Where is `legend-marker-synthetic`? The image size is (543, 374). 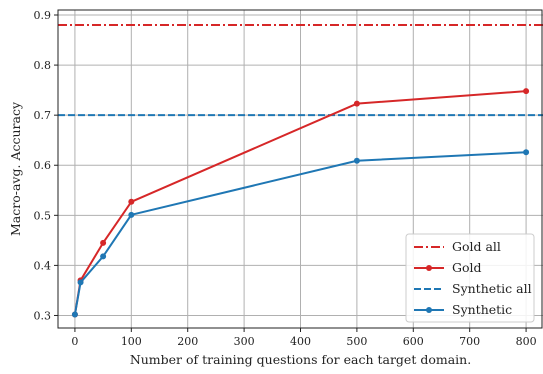
legend-marker-synthetic is located at coordinates (429, 310).